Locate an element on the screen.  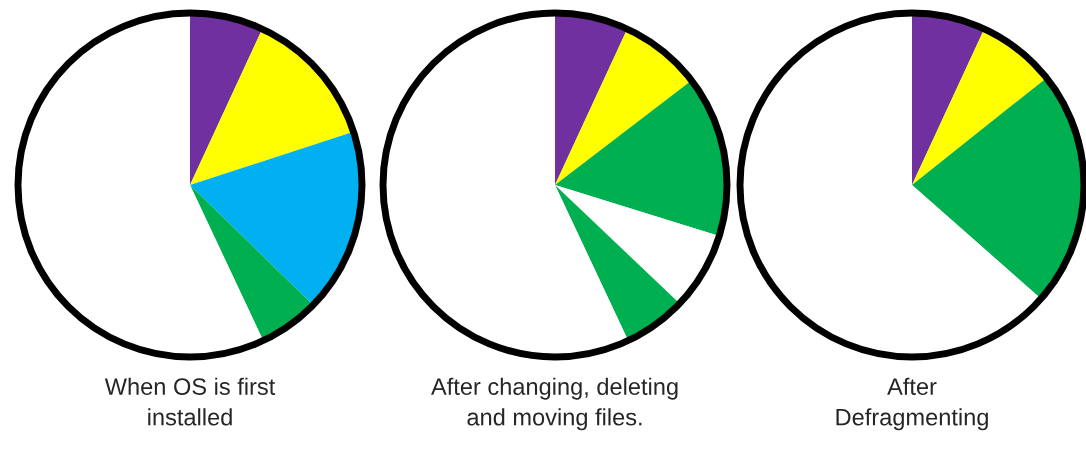
text: After changing, deleting and moving files. is located at coordinates (554, 404).